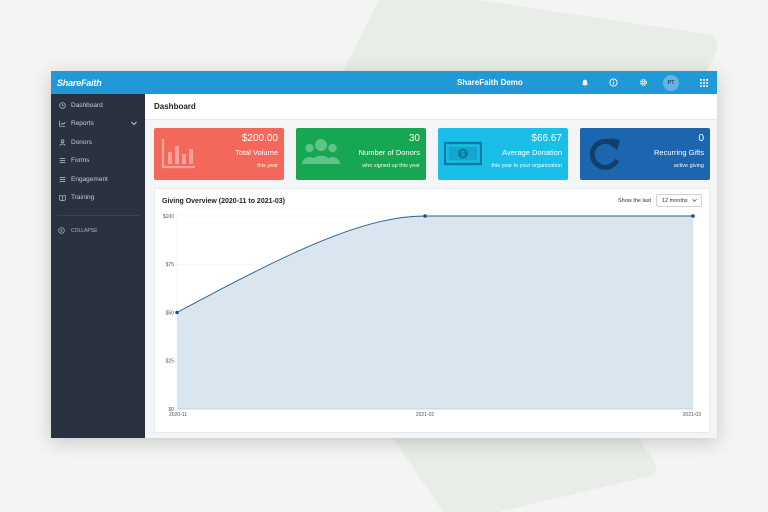 Image resolution: width=768 pixels, height=512 pixels. Describe the element at coordinates (692, 415) in the screenshot. I see `x-tick-label: 2021-03` at that location.